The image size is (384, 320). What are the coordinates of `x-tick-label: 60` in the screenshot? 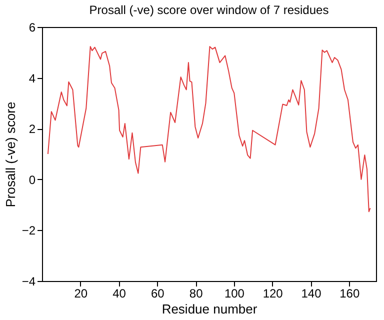 It's located at (157, 293).